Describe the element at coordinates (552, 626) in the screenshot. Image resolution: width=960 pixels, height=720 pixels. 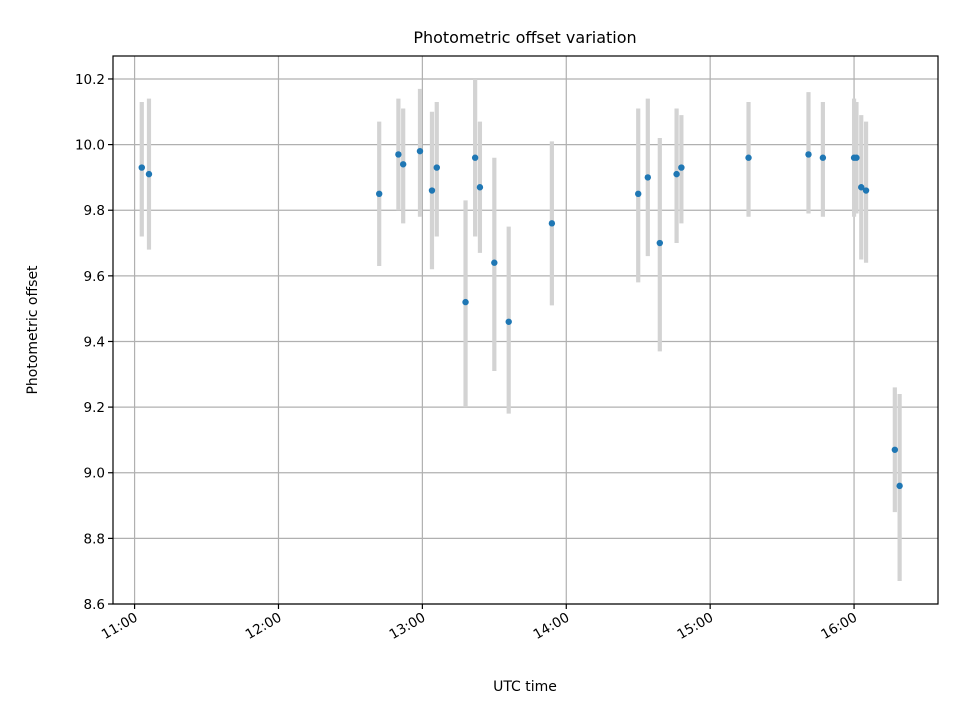
I see `x-tick-label: 14:00` at that location.